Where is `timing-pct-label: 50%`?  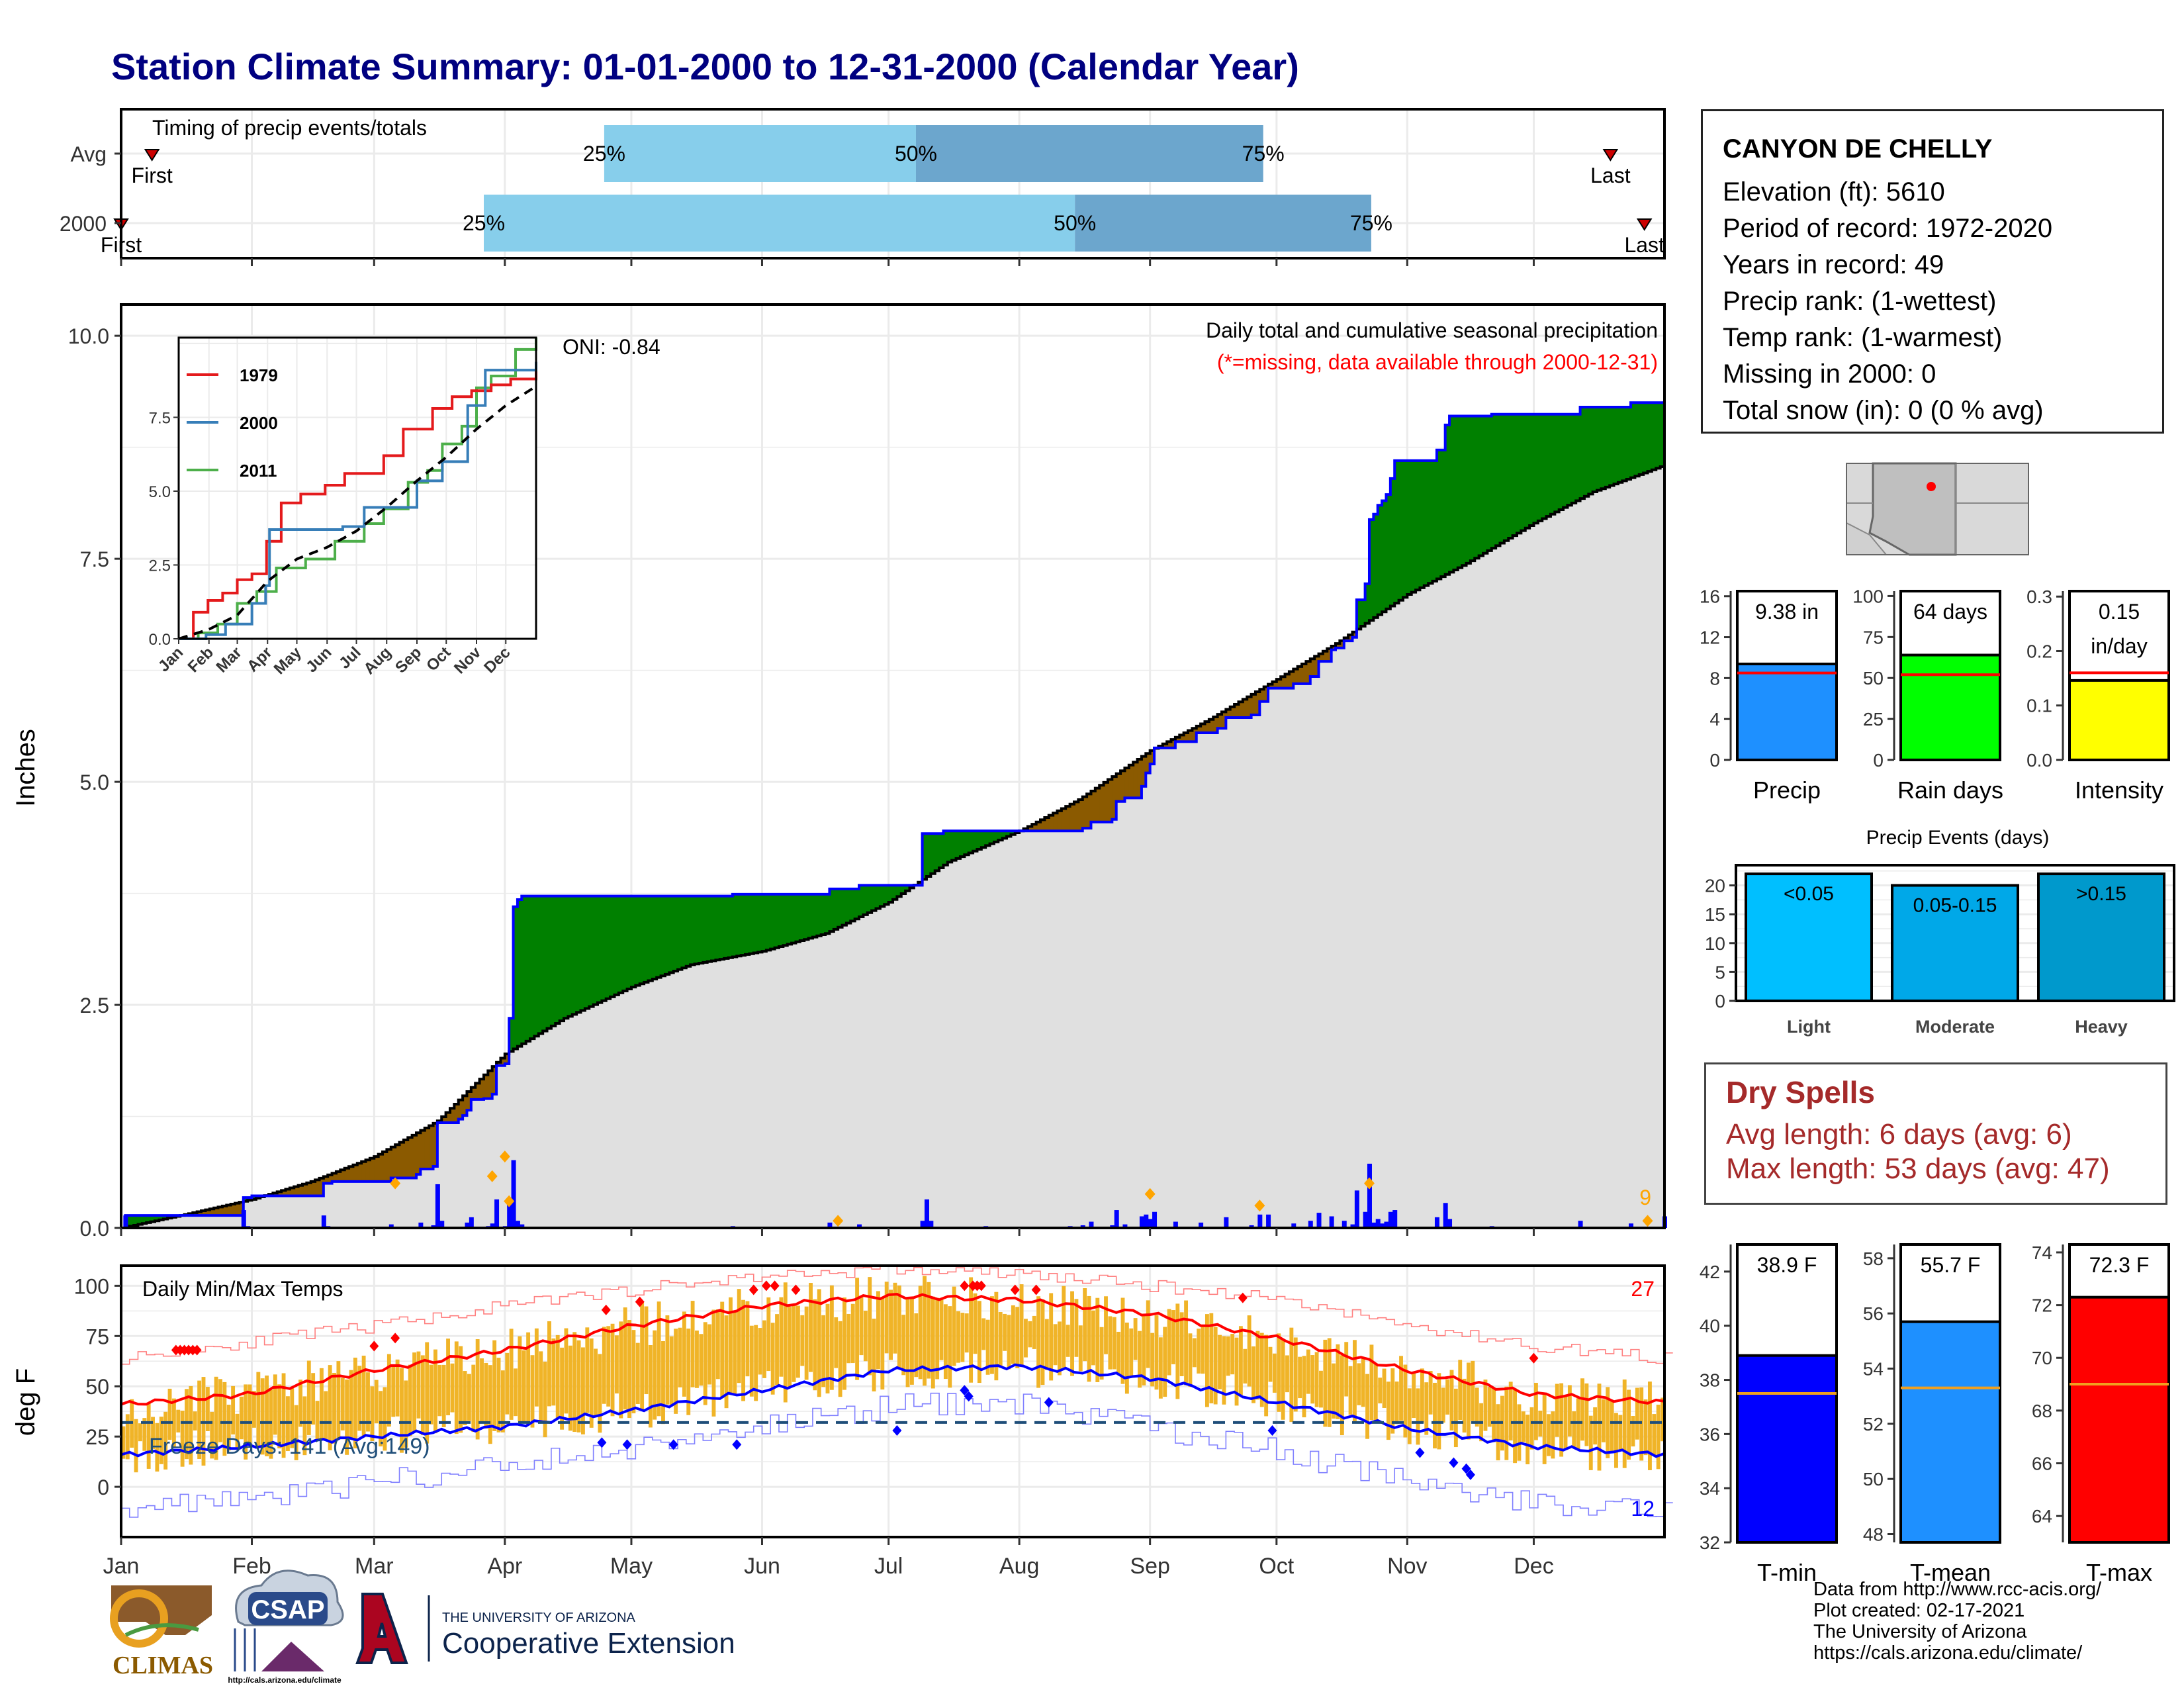
timing-pct-label: 50% is located at coordinates (1075, 223).